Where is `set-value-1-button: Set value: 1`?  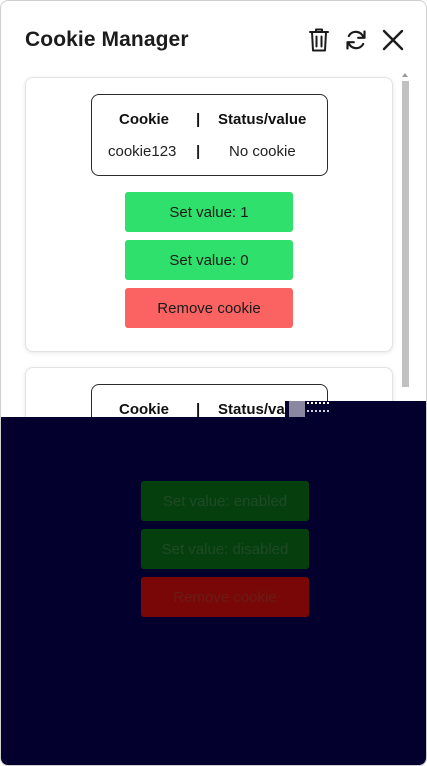 set-value-1-button: Set value: 1 is located at coordinates (209, 212).